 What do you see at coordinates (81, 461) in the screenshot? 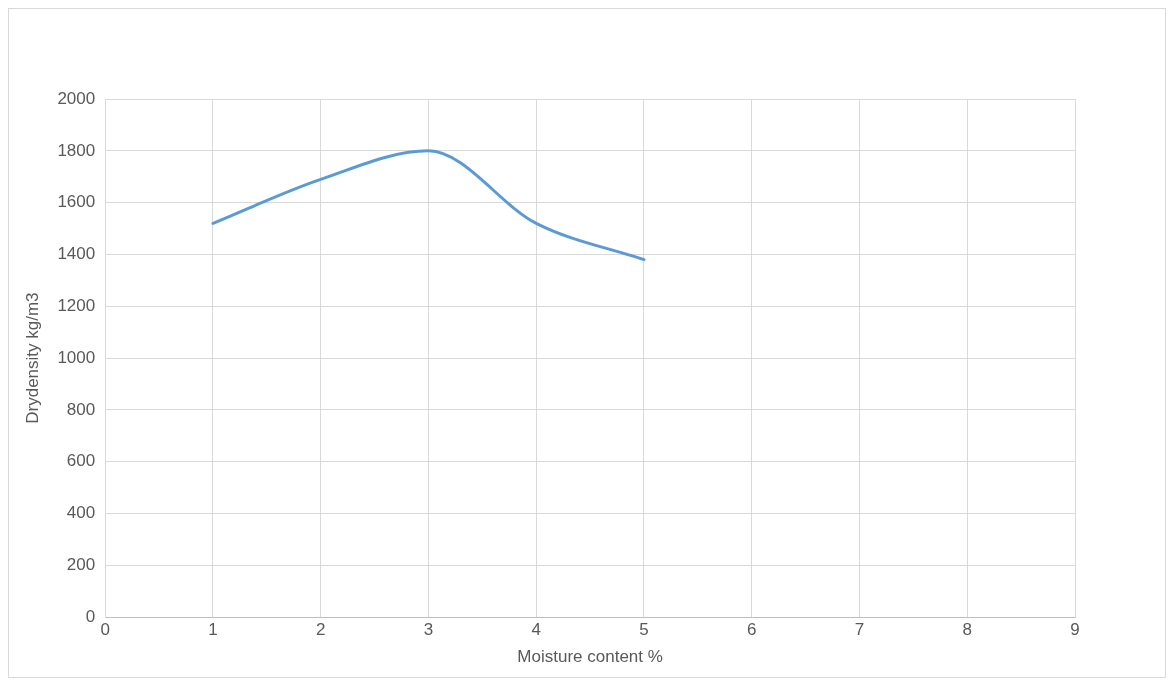
I see `y-tick-label: 600` at bounding box center [81, 461].